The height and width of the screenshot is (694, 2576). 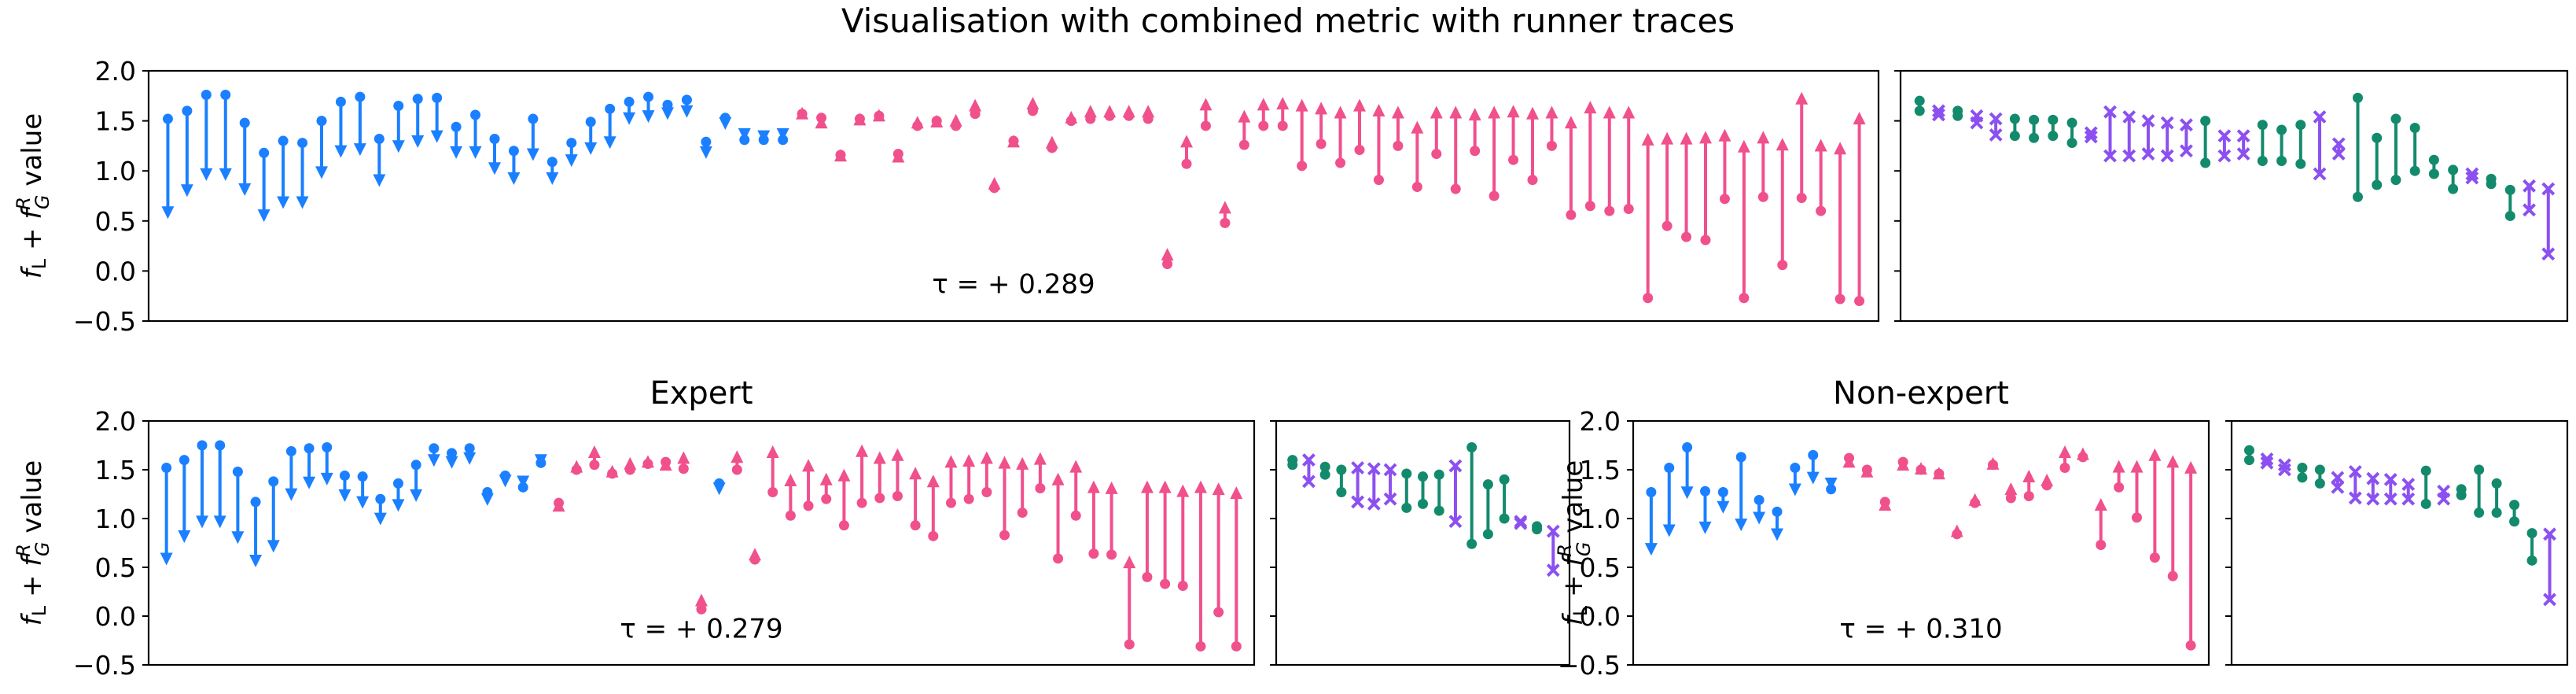 What do you see at coordinates (1600, 567) in the screenshot?
I see `y-tick-label: 0.5` at bounding box center [1600, 567].